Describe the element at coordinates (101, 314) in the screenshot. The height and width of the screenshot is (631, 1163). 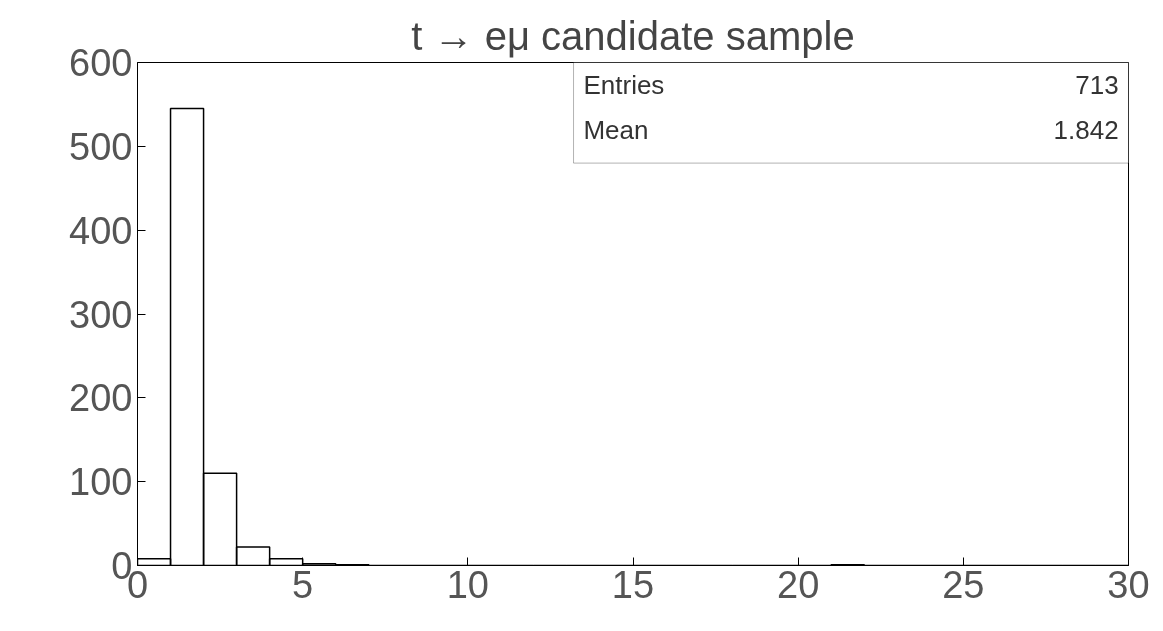
I see `y-tick-label: 300` at that location.